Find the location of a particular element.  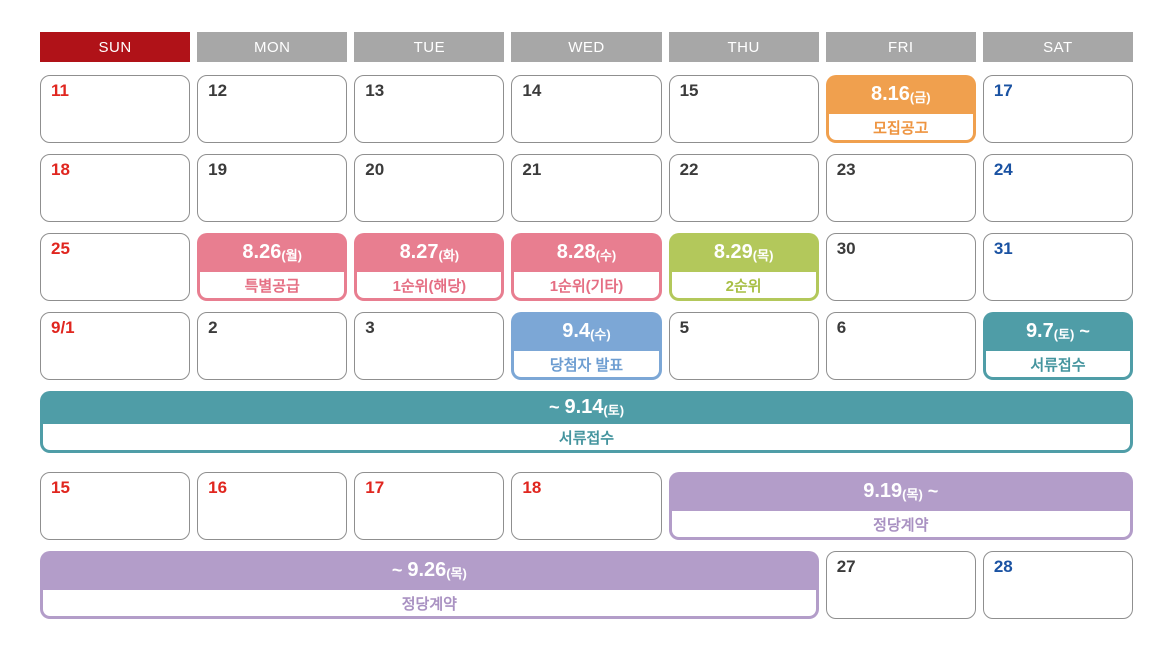

event-label: 특별공급 is located at coordinates (272, 285).